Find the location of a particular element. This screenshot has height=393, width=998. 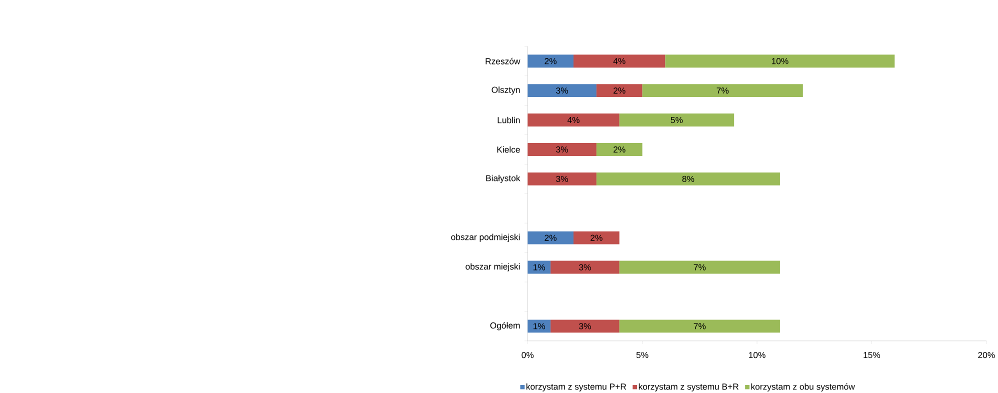

data-label: 10% is located at coordinates (780, 61).